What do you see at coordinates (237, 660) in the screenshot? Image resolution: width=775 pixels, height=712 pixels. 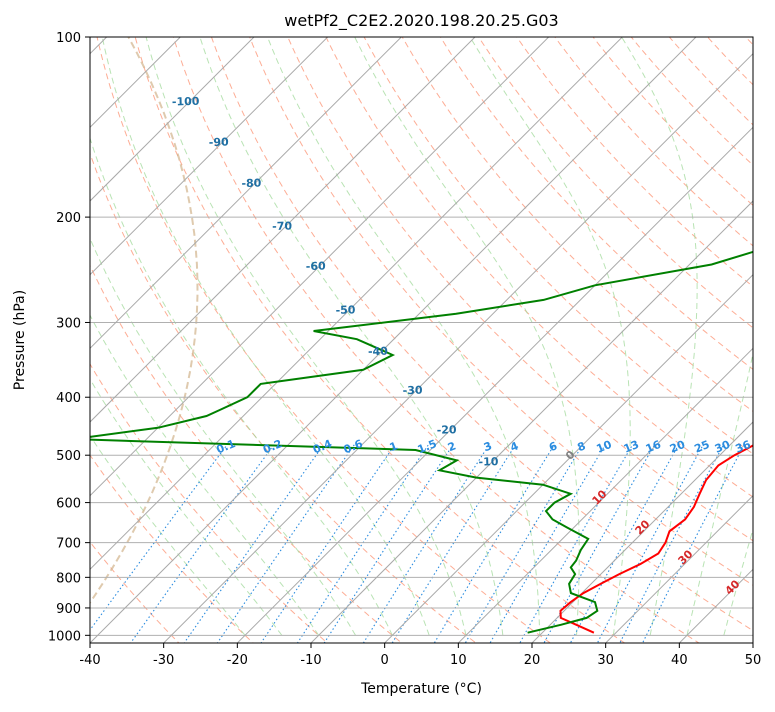 I see `x-tick-label: -20` at bounding box center [237, 660].